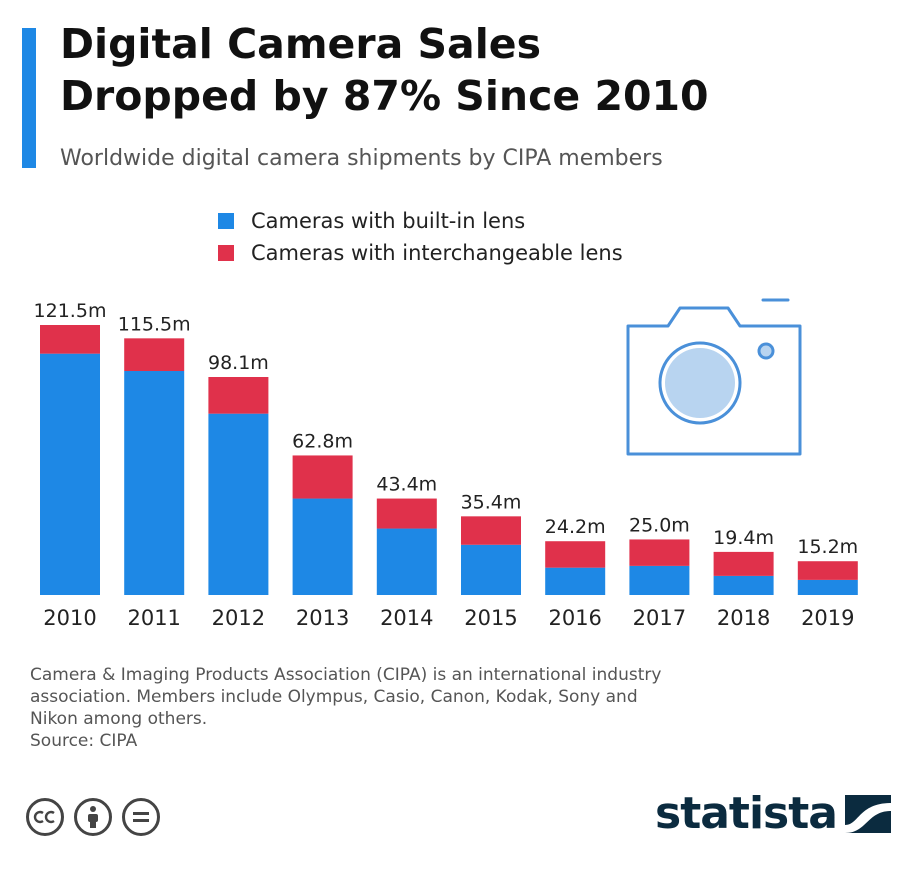 This screenshot has width=900, height=870. I want to click on data-label-2010: 121.5m, so click(70, 311).